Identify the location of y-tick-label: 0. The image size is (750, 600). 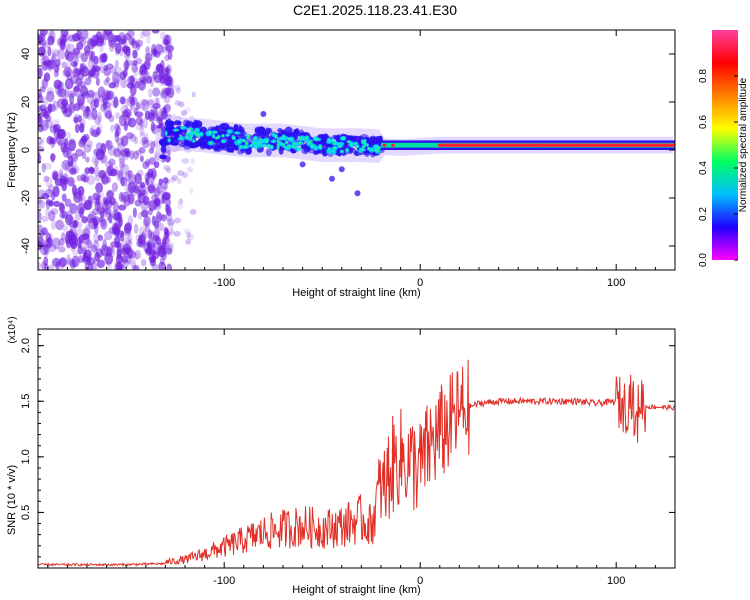
(26, 150).